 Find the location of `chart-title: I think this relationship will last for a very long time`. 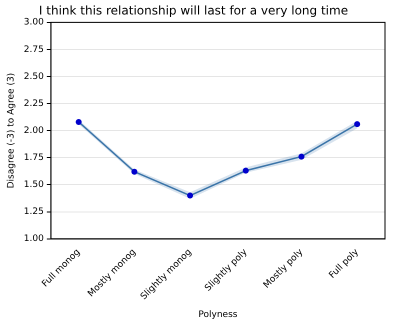

chart-title: I think this relationship will last for a very long time is located at coordinates (193, 10).